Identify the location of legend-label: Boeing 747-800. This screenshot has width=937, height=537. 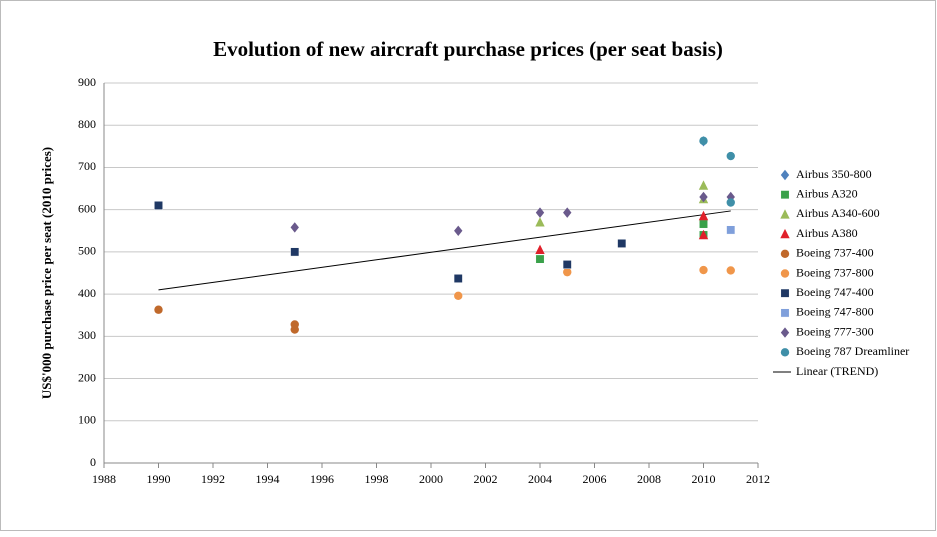
(835, 312).